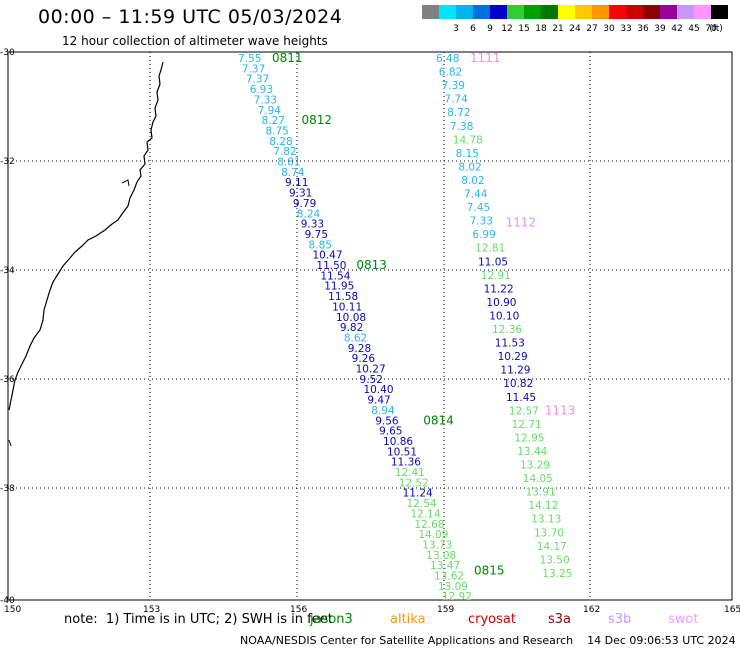  I want to click on wave-height-reading: 12.71, so click(527, 425).